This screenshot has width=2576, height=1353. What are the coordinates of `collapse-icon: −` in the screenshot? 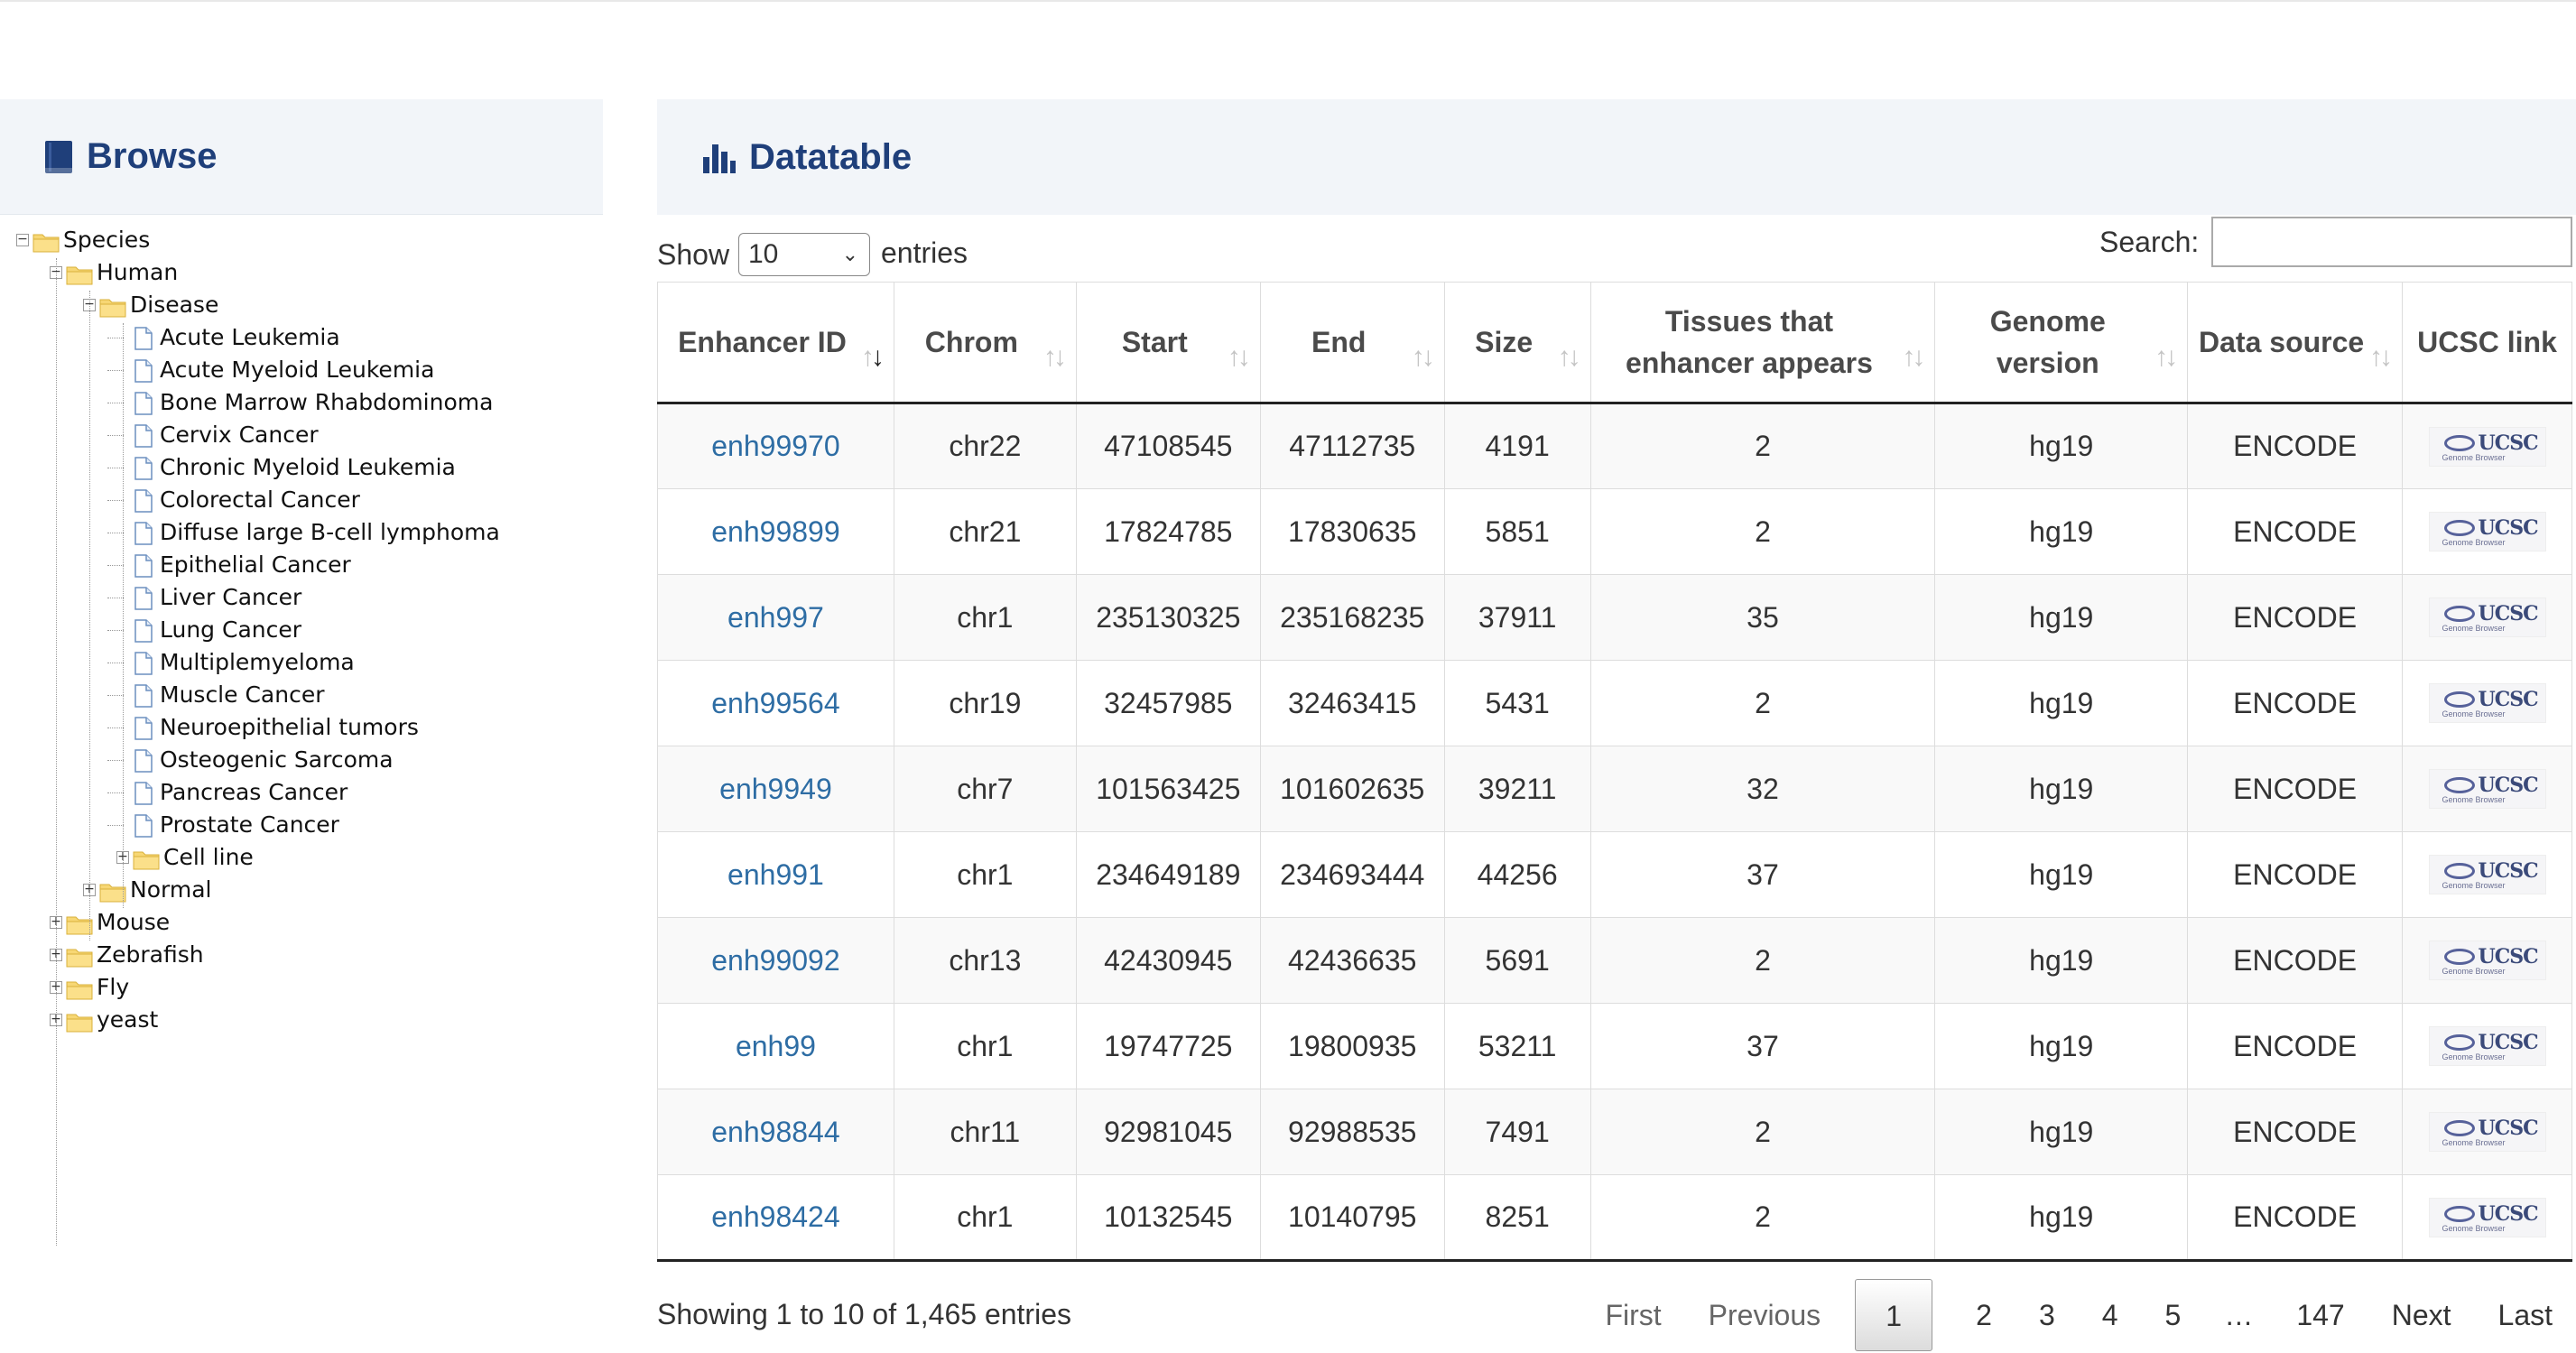 It's located at (22, 239).